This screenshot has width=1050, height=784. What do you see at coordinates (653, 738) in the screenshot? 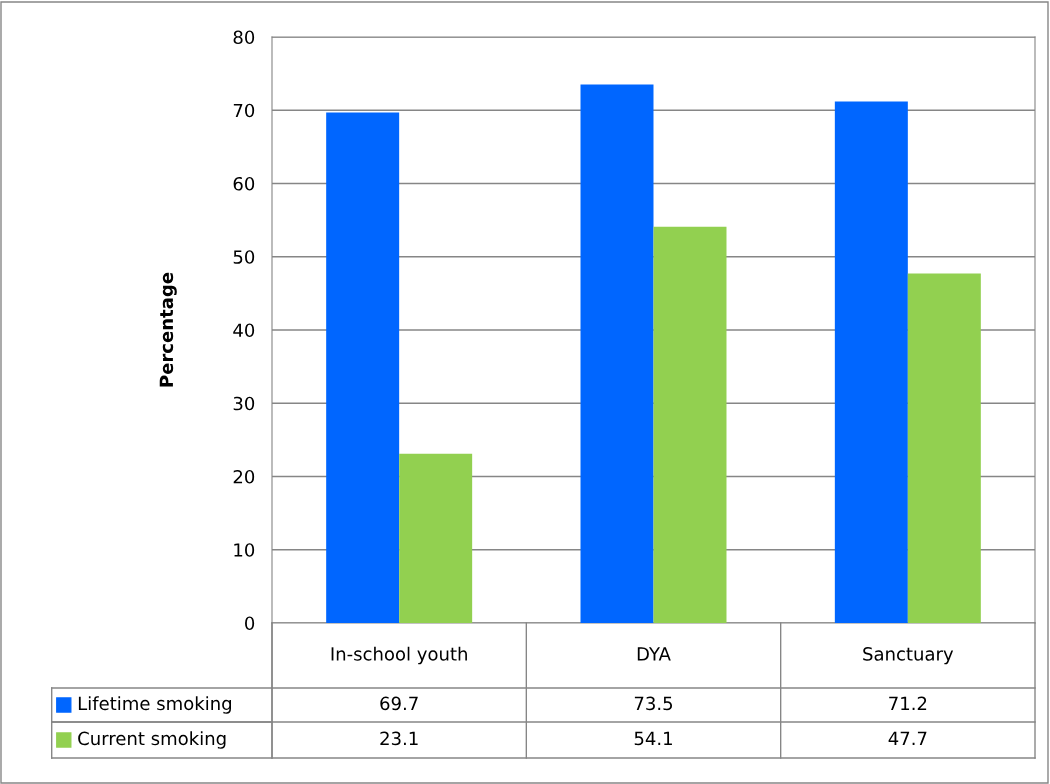
I see `data-label: 54.1` at bounding box center [653, 738].